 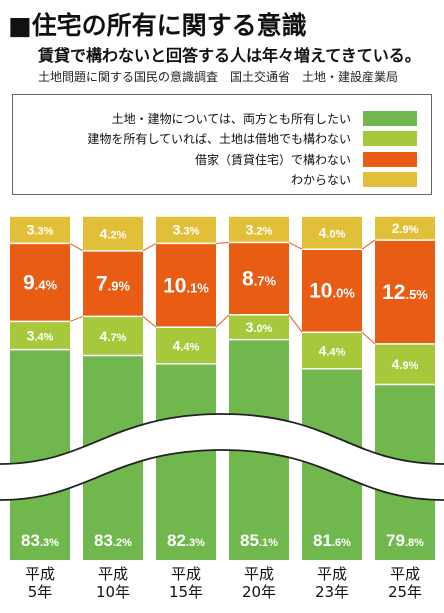 I want to click on data-label: 12.5%, so click(x=405, y=292).